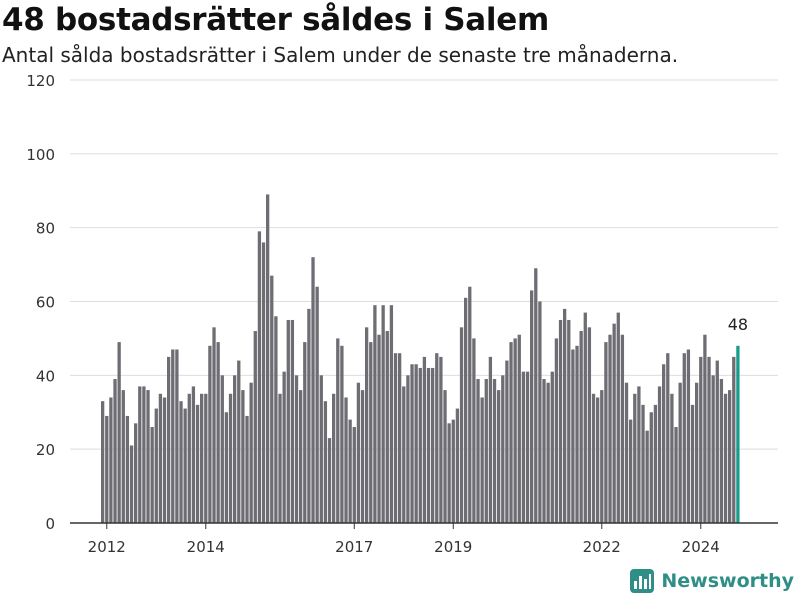 This screenshot has height=600, width=800. Describe the element at coordinates (738, 434) in the screenshot. I see `highlight-bar` at that location.